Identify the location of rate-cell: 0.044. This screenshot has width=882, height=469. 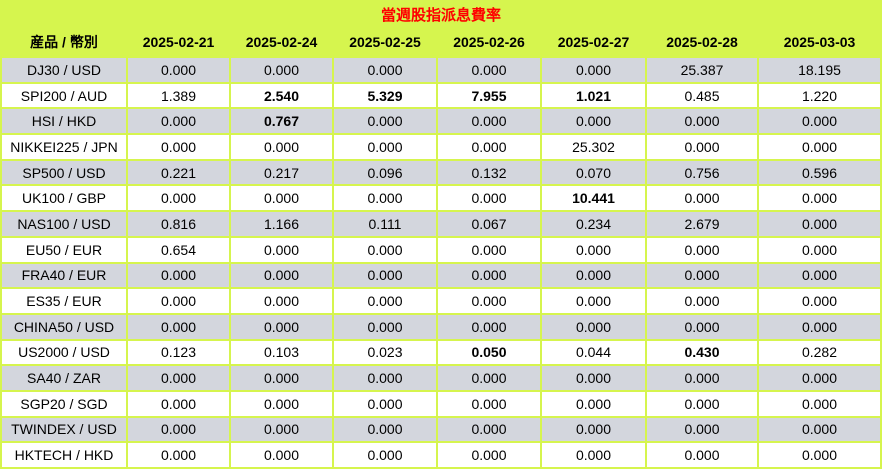
(593, 352).